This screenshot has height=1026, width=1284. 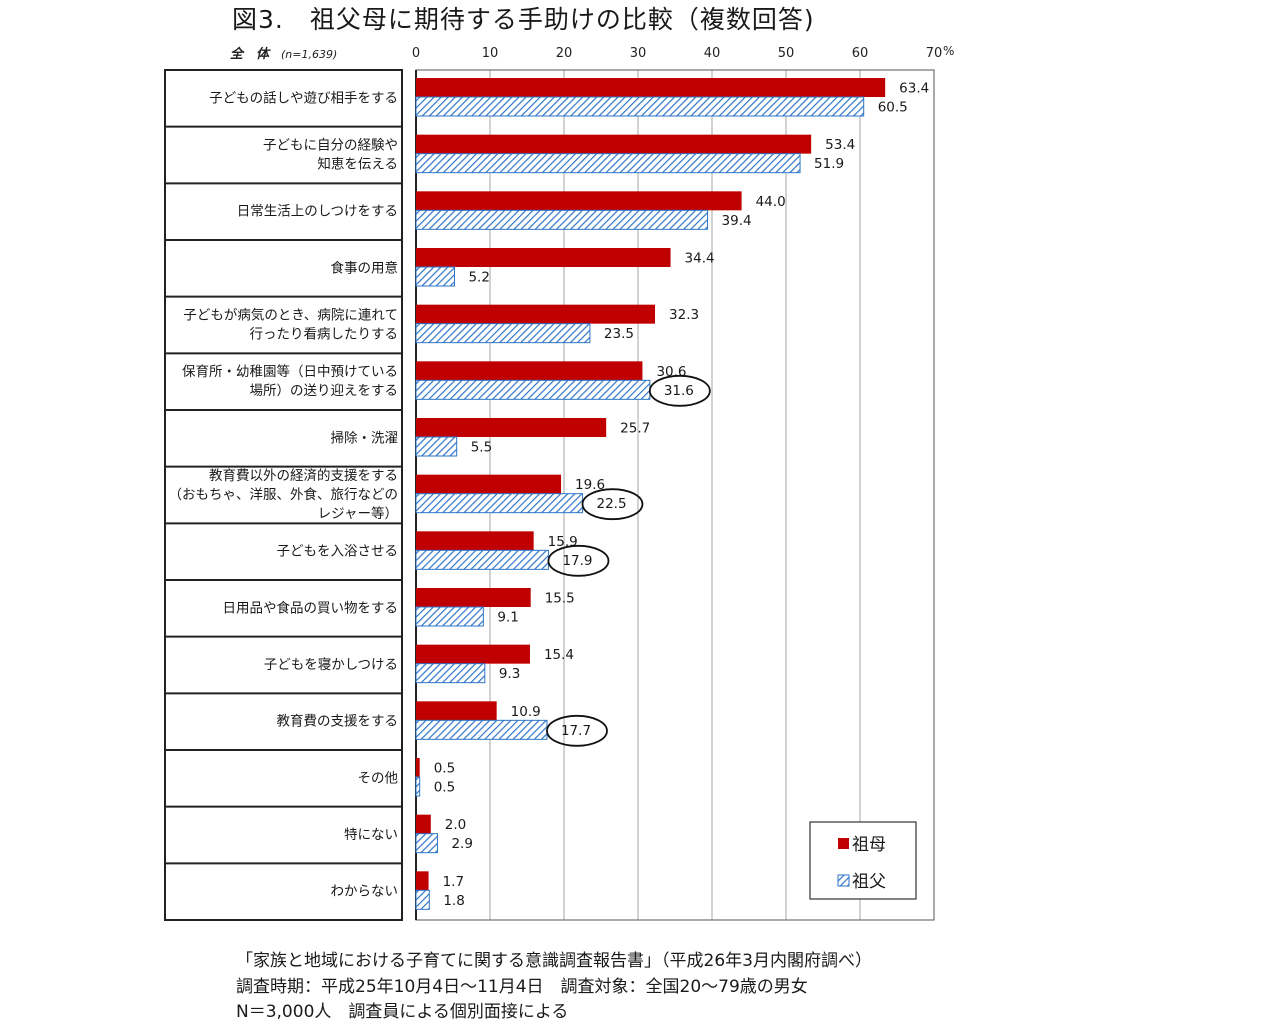 I want to click on legend-label: 祖母, so click(x=869, y=845).